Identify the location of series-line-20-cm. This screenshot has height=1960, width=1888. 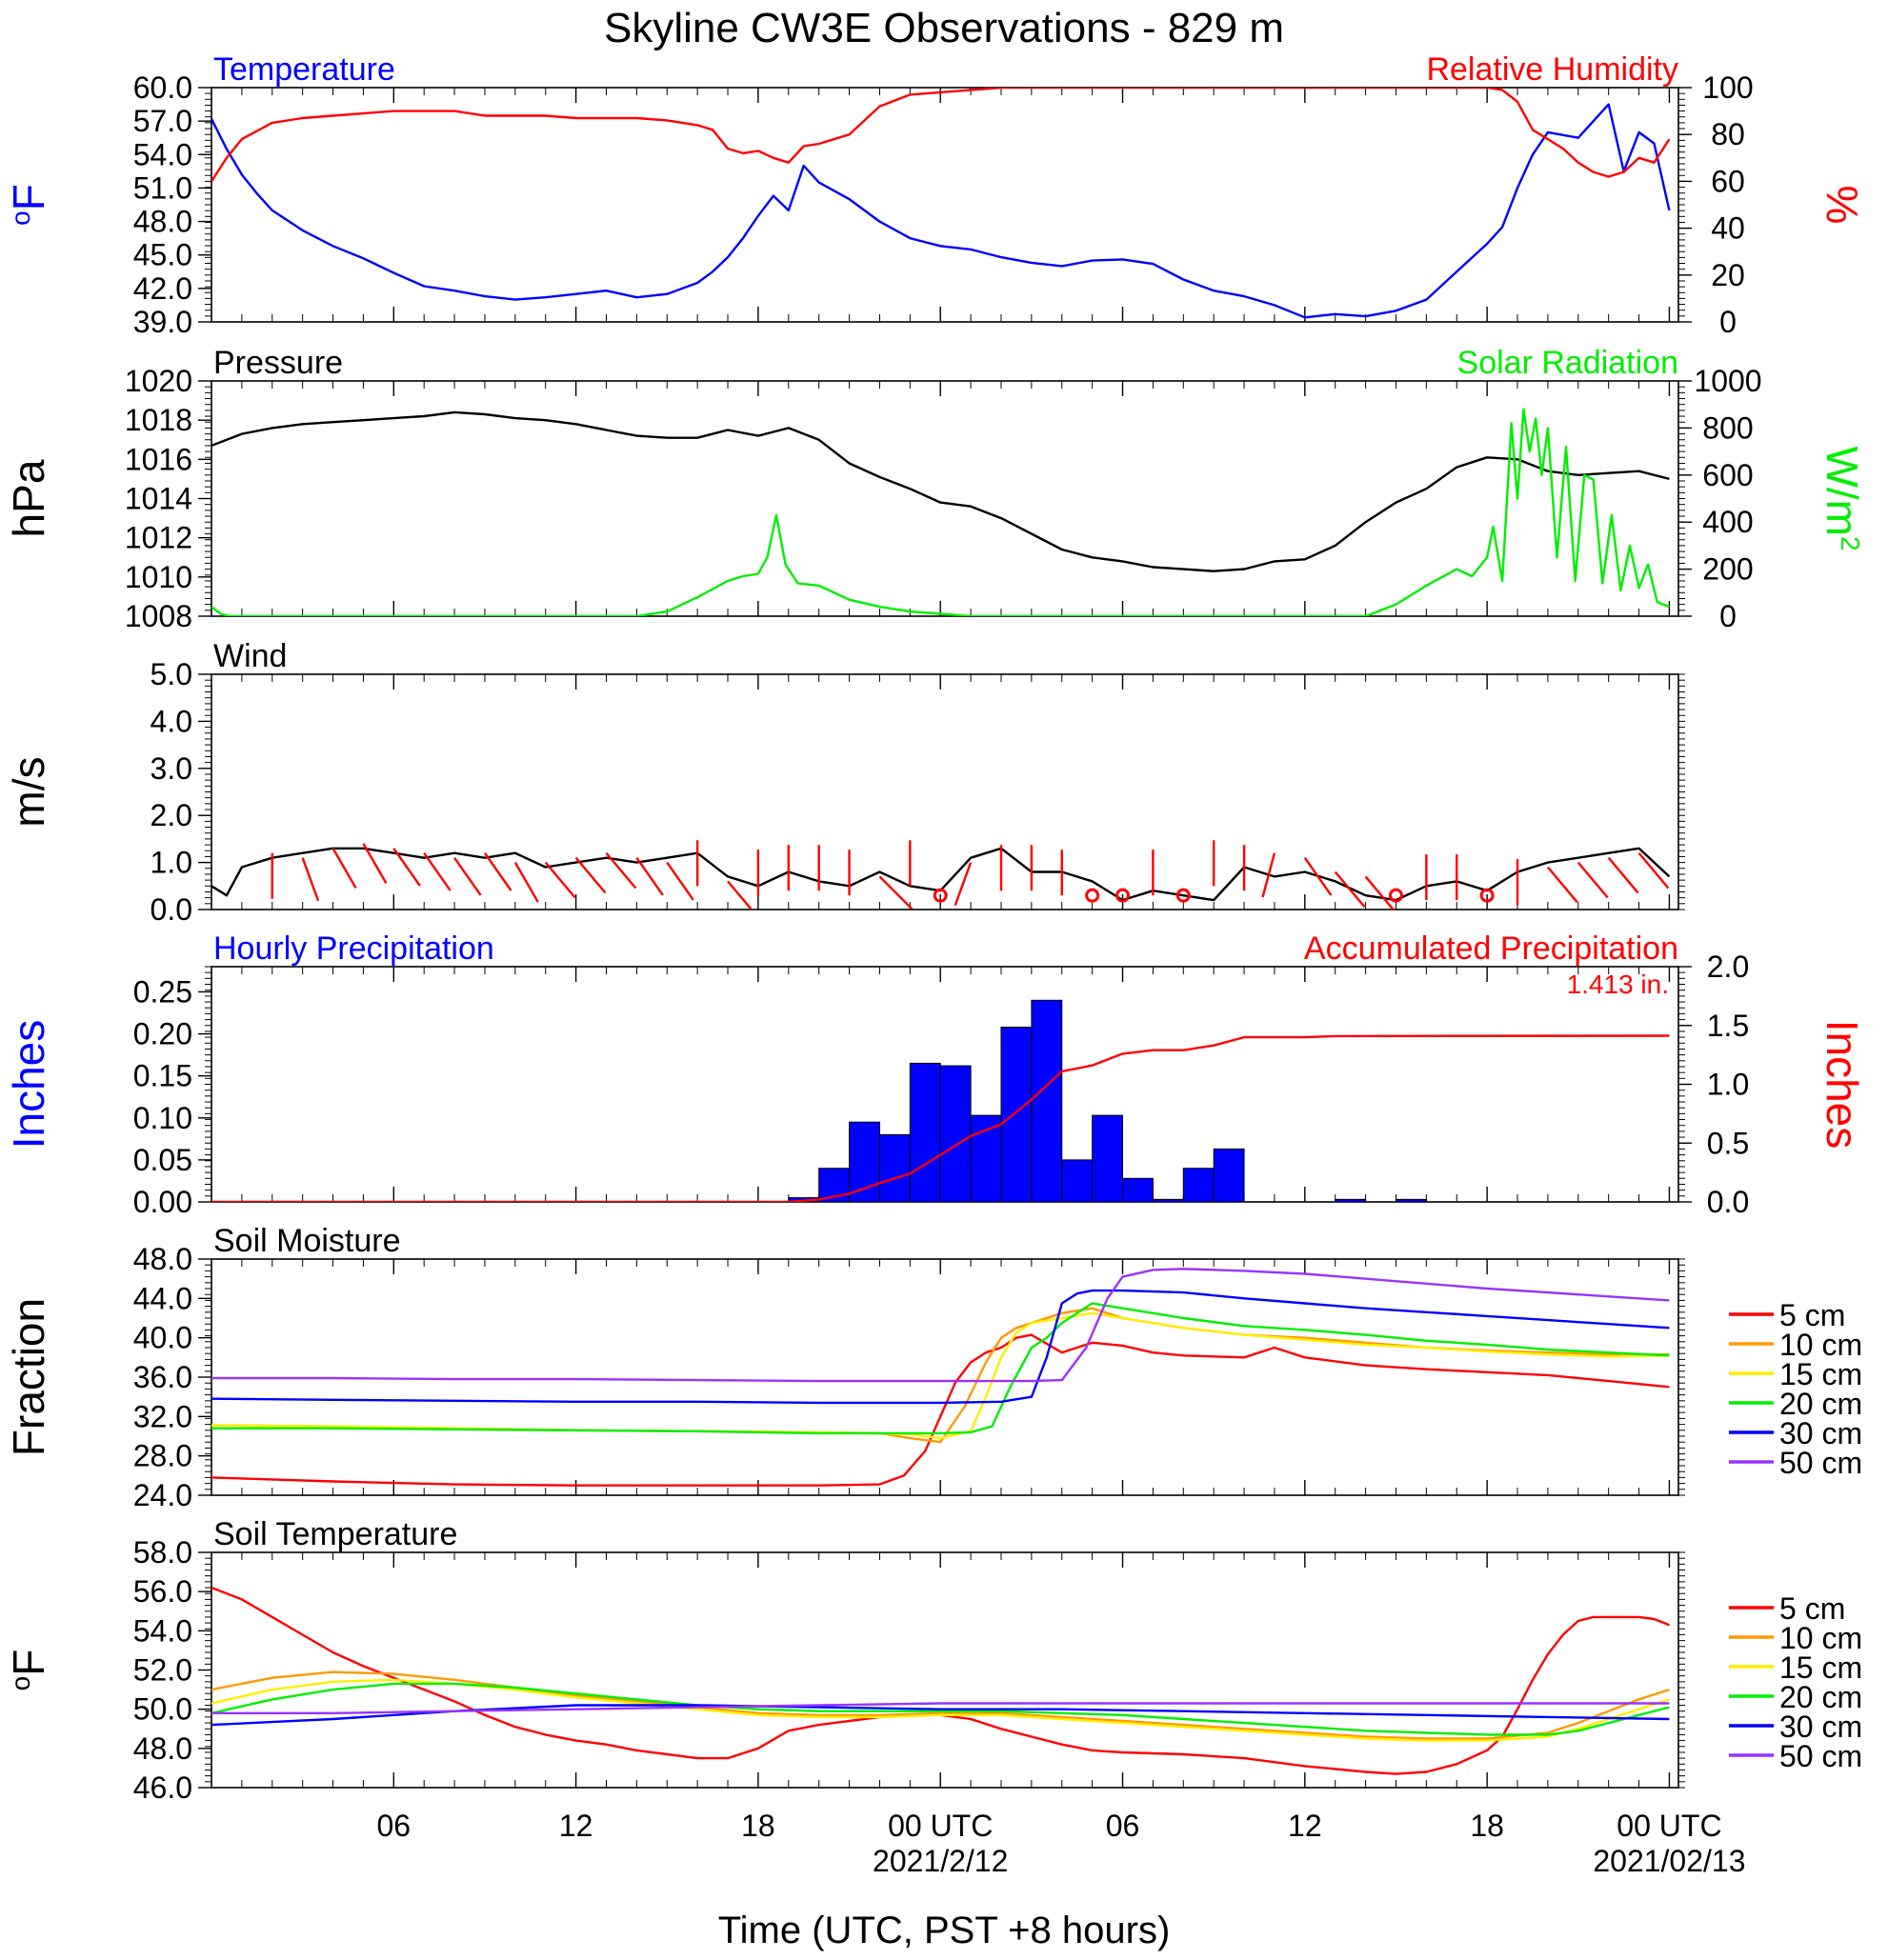
(940, 1368).